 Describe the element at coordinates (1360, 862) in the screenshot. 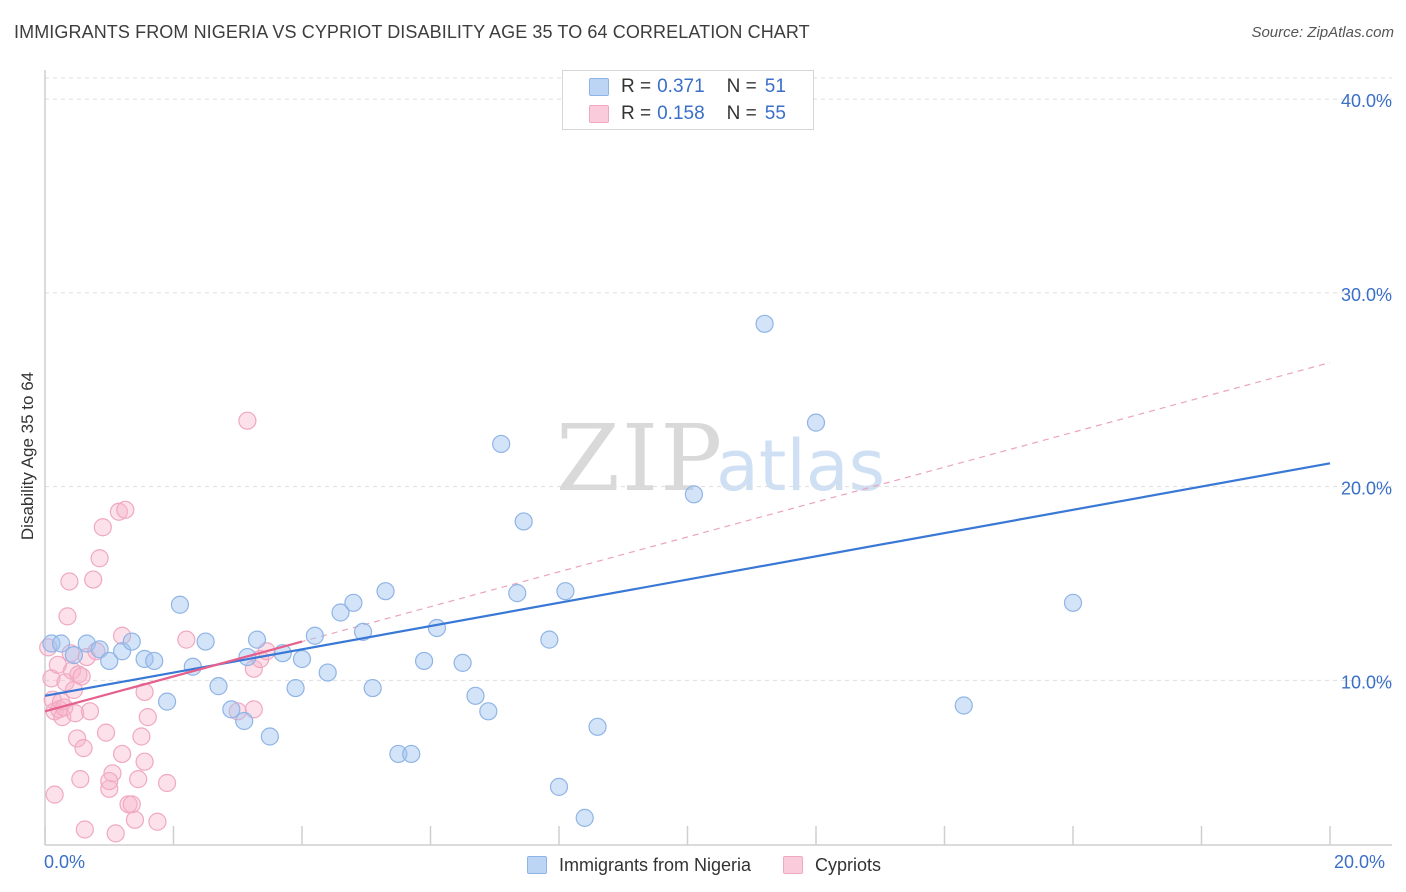

I see `x-tick-label-max: 20.0%` at that location.